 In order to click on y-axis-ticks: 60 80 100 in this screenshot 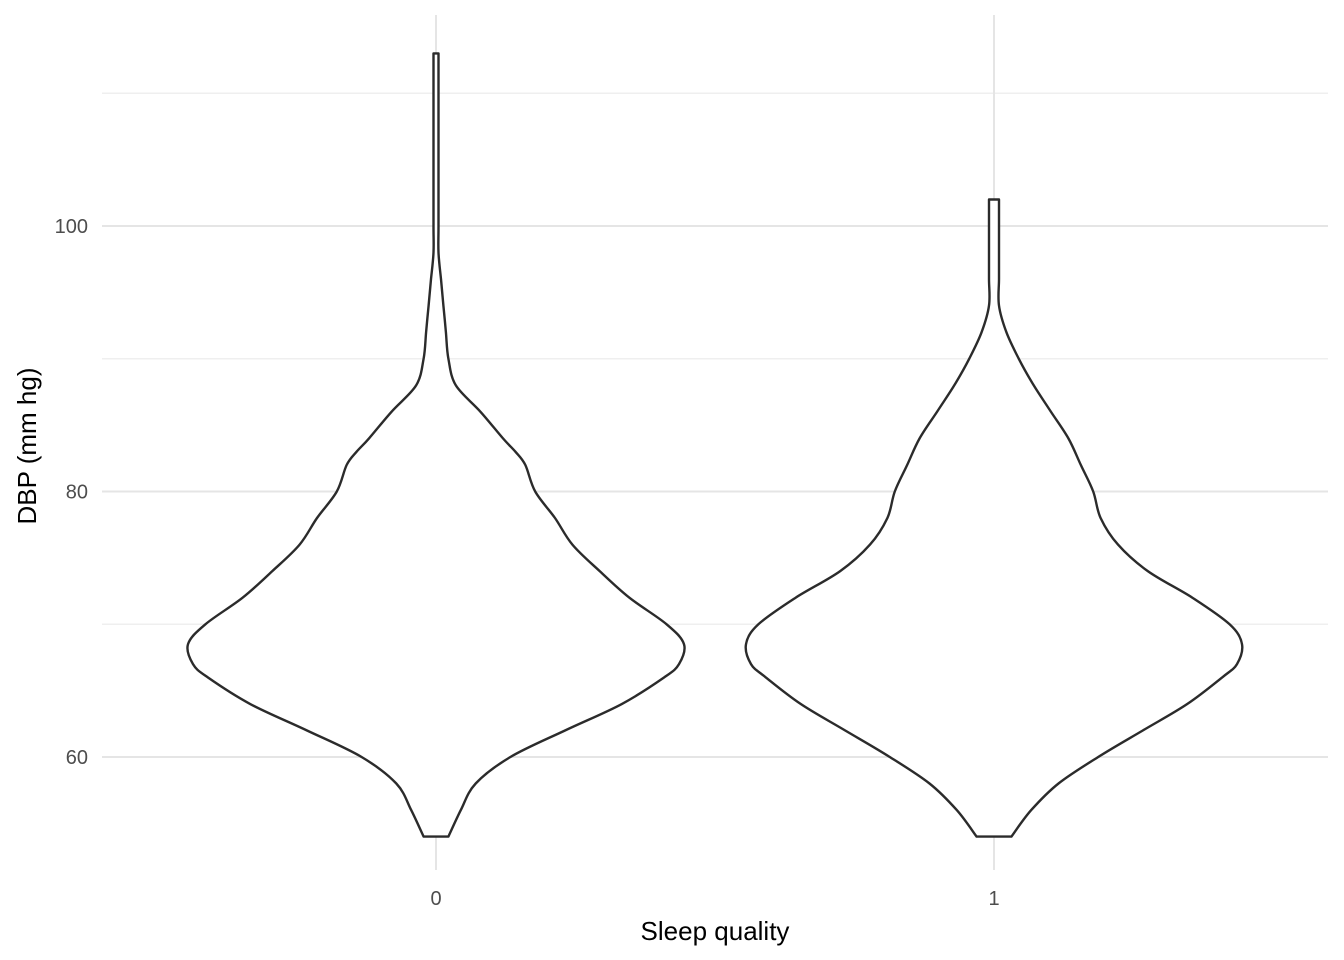, I will do `click(71, 492)`.